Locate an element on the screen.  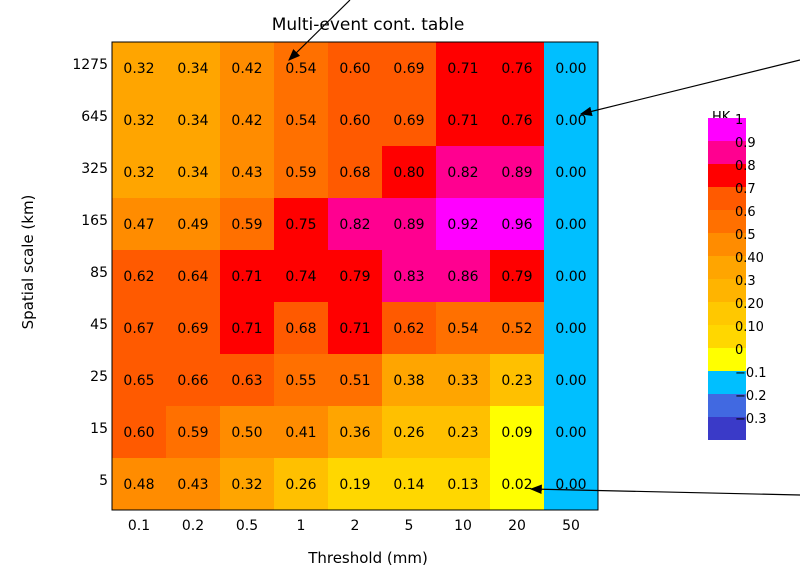
colorbar-label: −0.3 is located at coordinates (751, 419).